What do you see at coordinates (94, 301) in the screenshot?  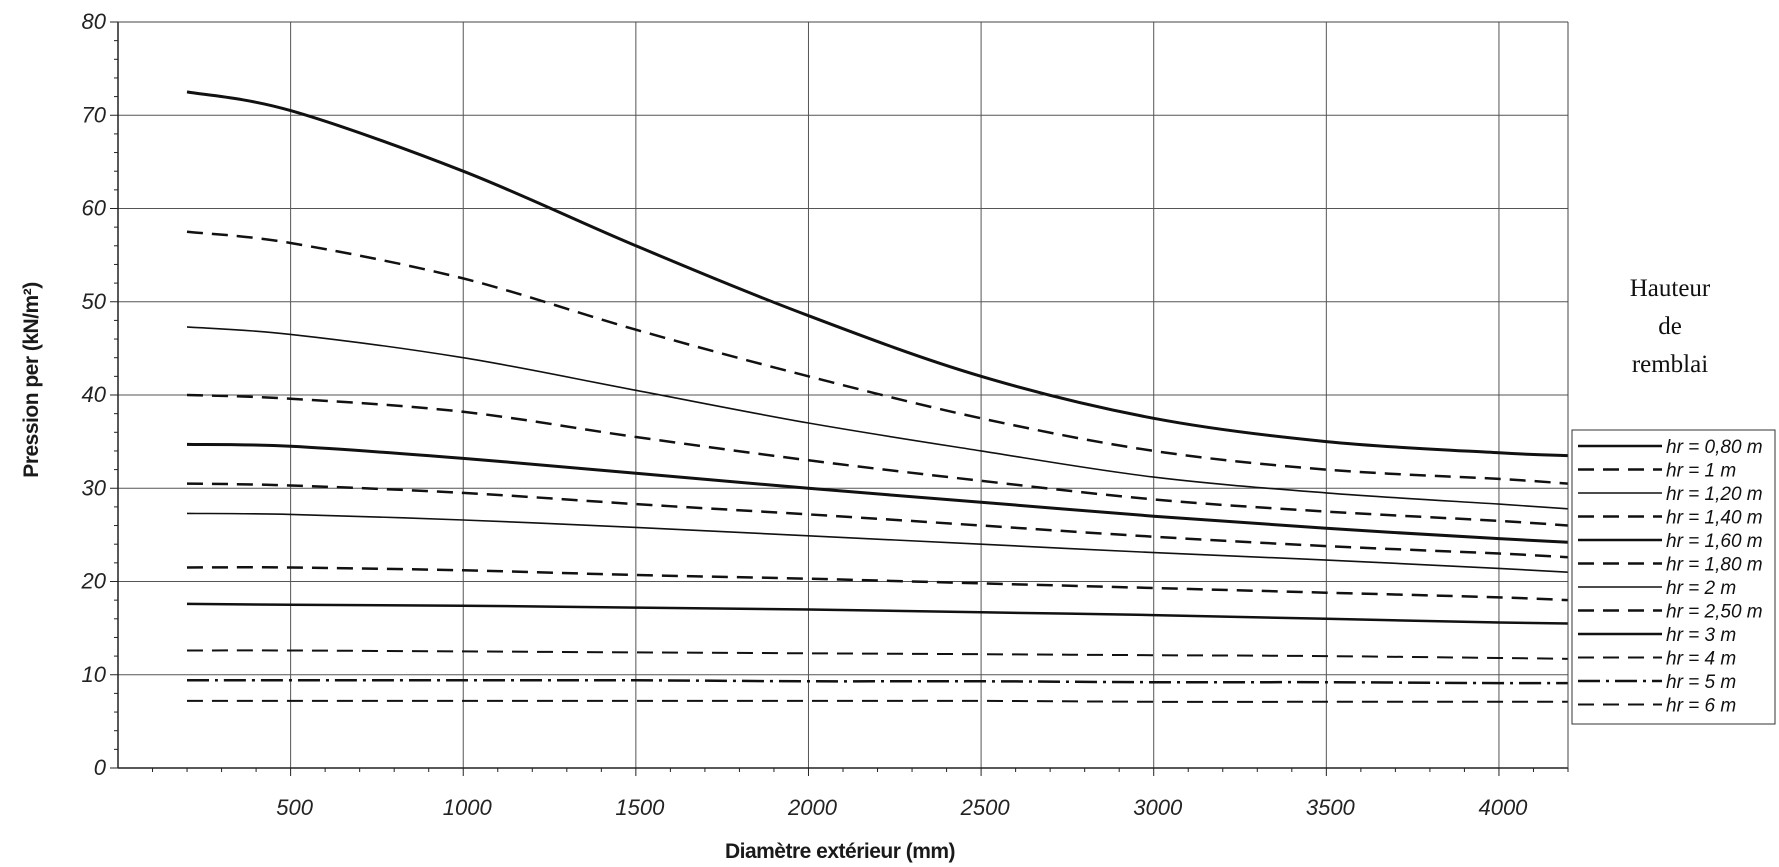 I see `y-tick-label: 50` at bounding box center [94, 301].